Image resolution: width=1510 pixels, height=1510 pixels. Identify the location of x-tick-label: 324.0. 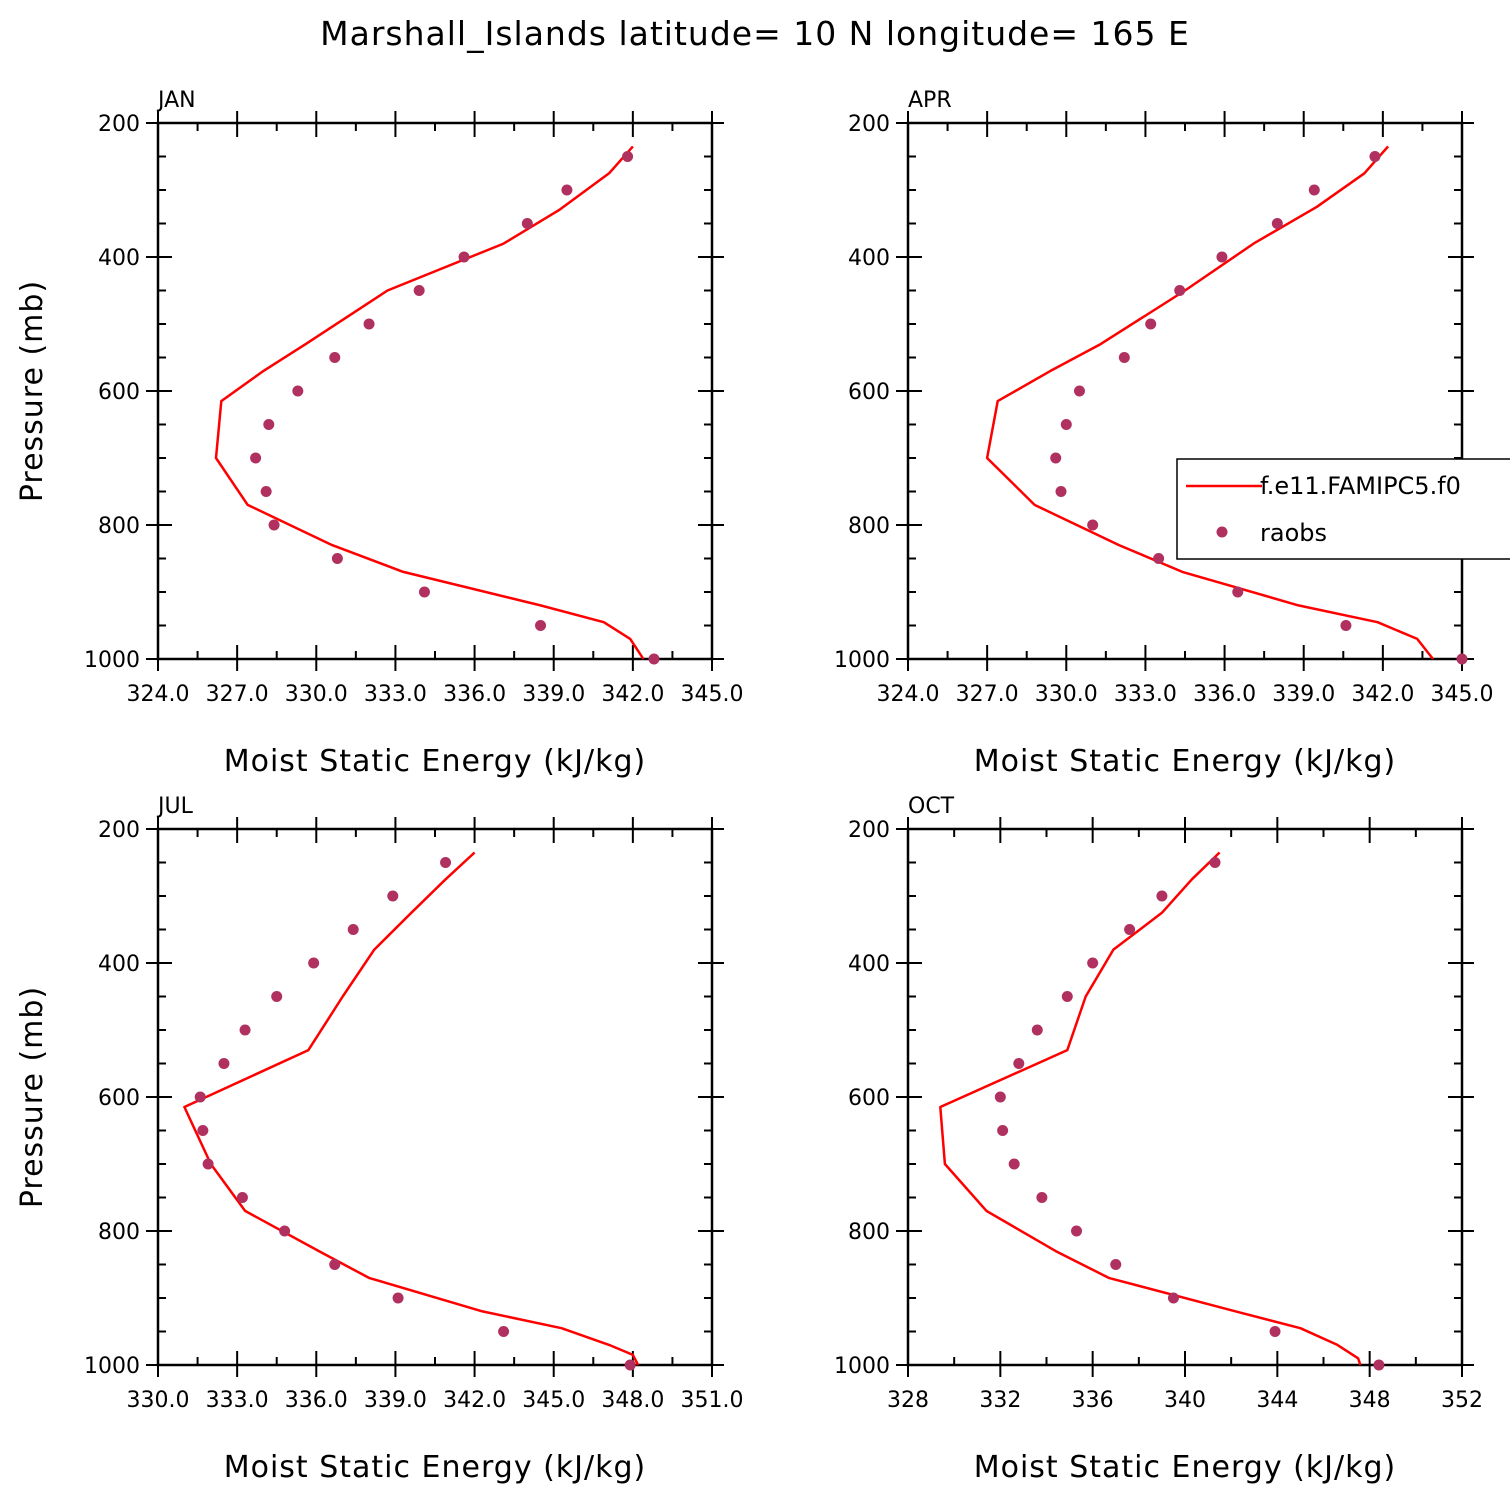
(908, 694).